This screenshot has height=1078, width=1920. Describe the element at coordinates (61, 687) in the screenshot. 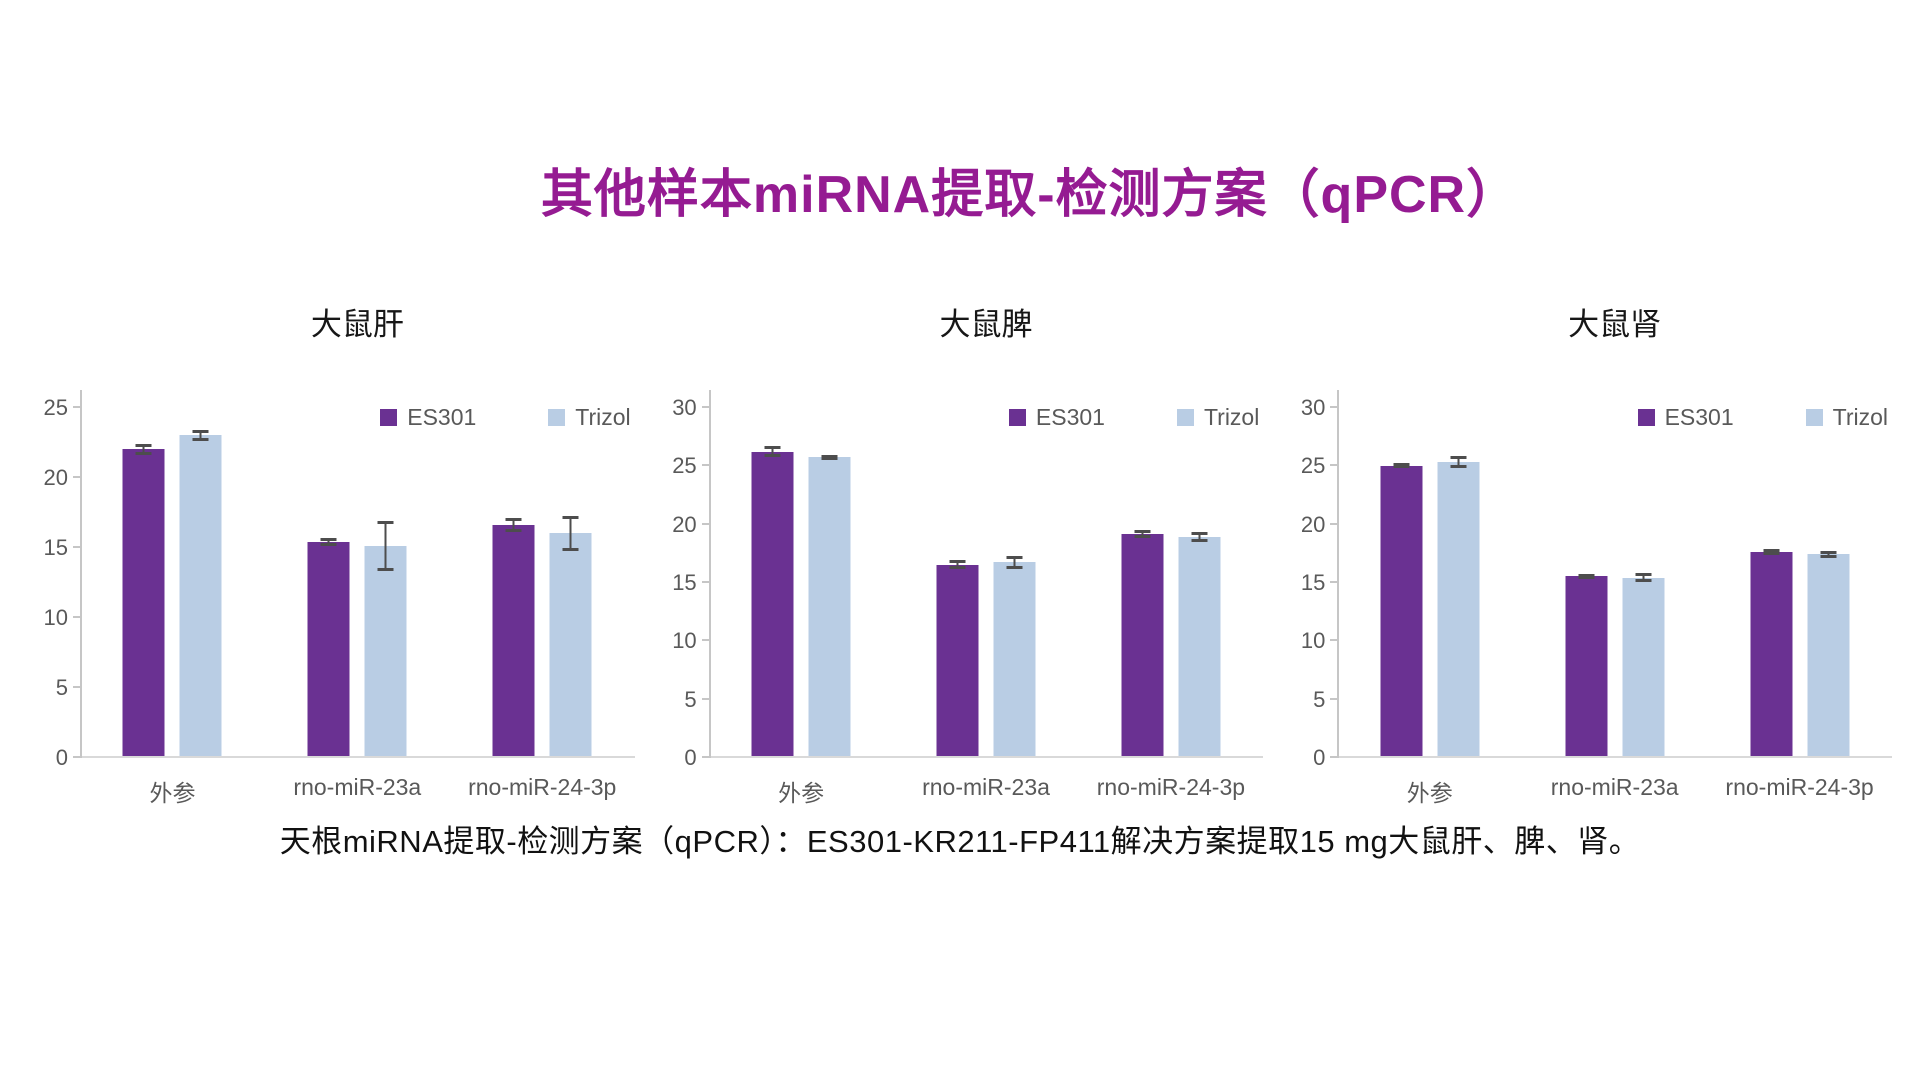

I see `y-axis-tick-label: 5` at that location.